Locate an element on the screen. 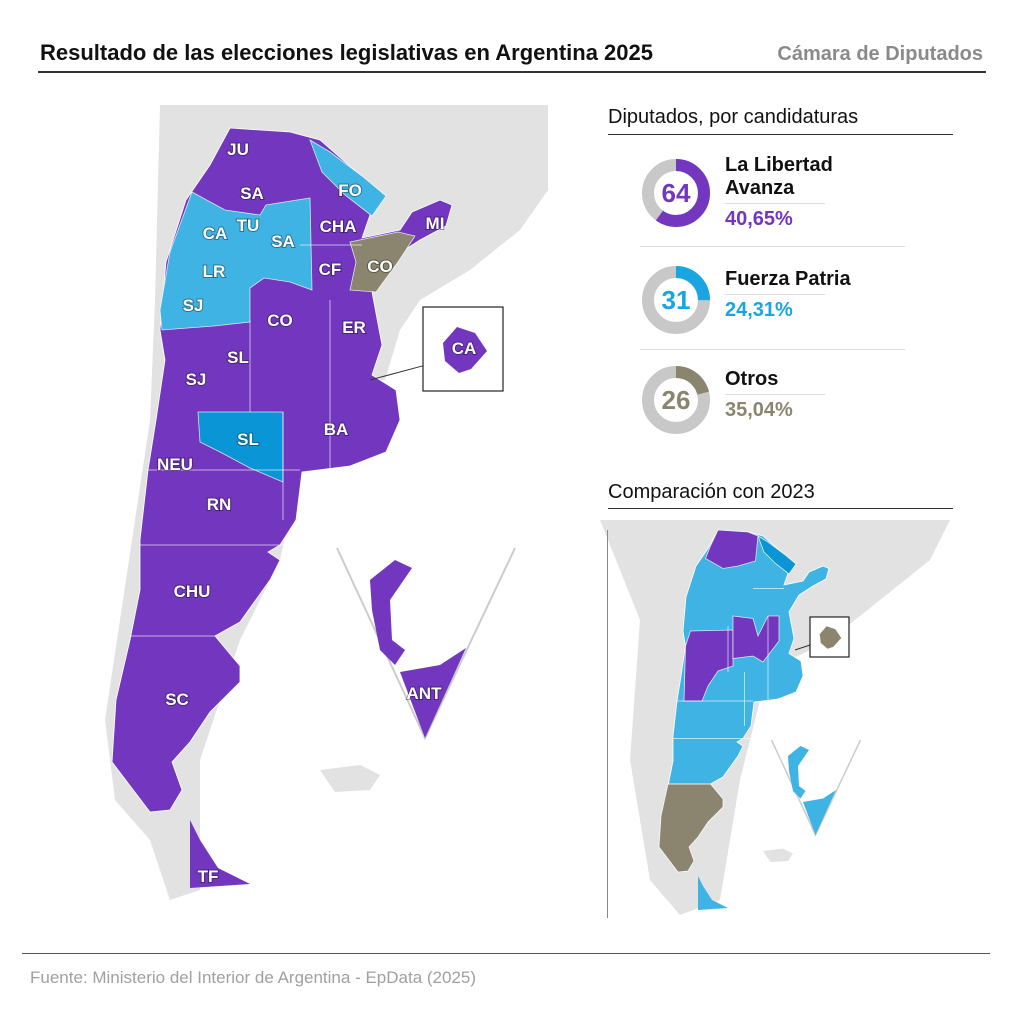 The image size is (1009, 1024). small-caba-leader is located at coordinates (802, 647).